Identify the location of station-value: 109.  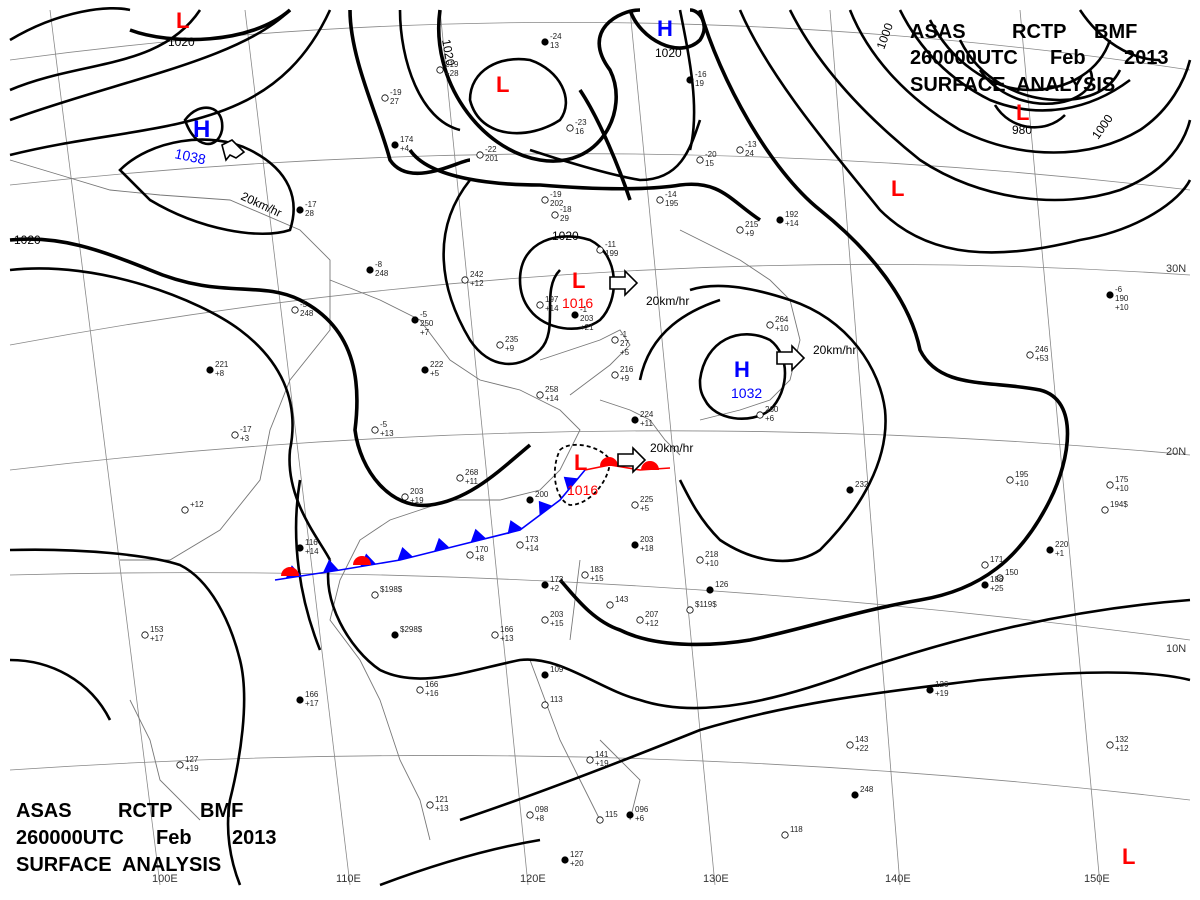
(557, 669).